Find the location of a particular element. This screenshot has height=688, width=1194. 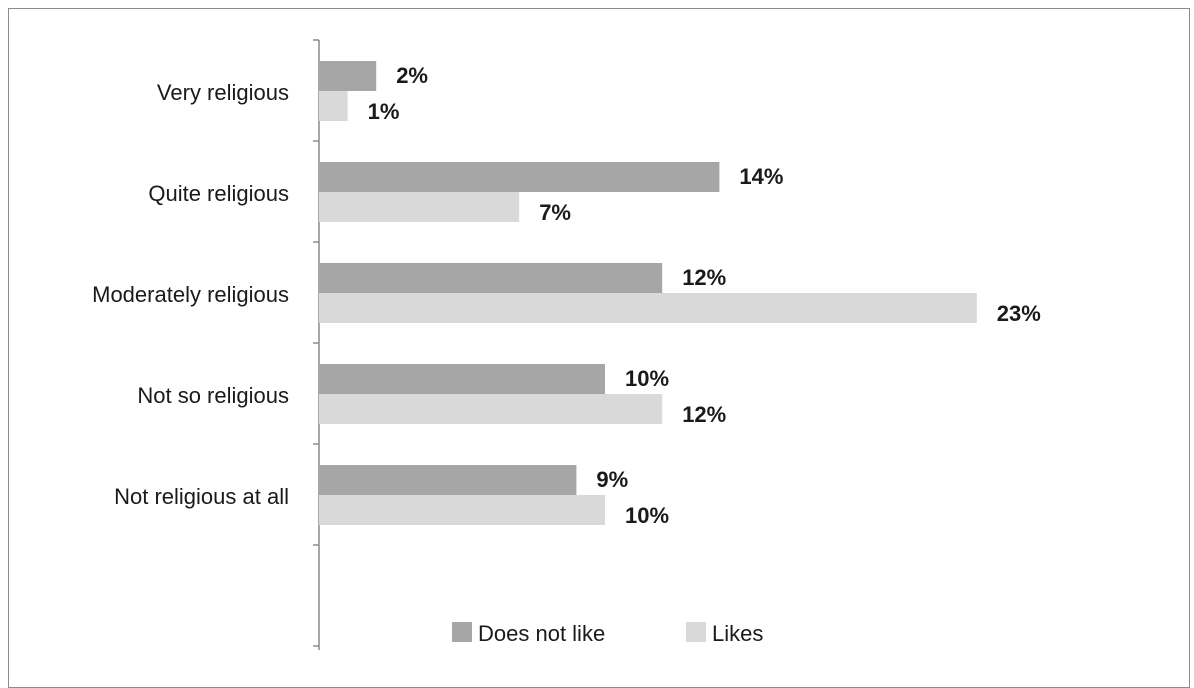

legend-label-does-not-like: Does not like is located at coordinates (541, 633).